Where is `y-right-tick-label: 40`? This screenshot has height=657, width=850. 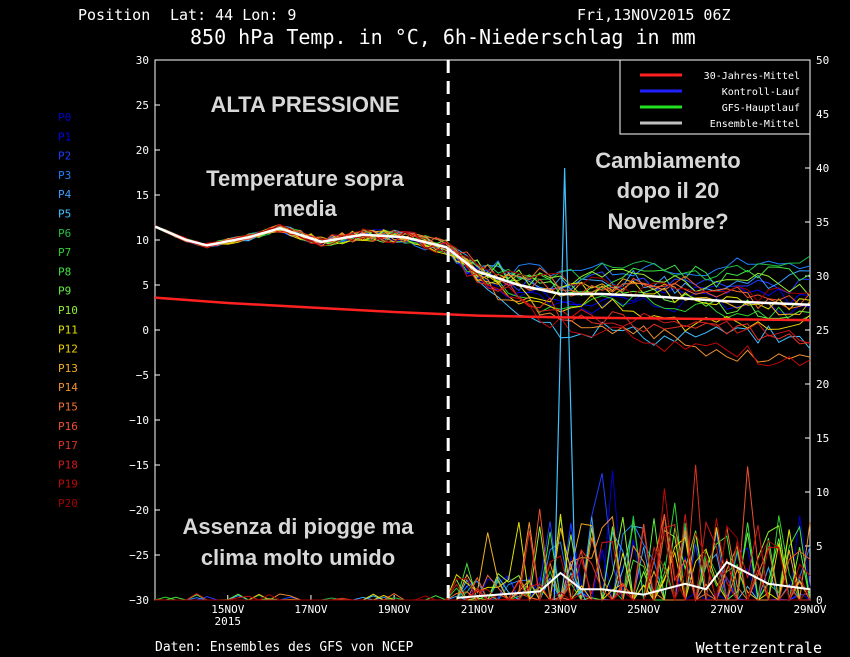 y-right-tick-label: 40 is located at coordinates (822, 168).